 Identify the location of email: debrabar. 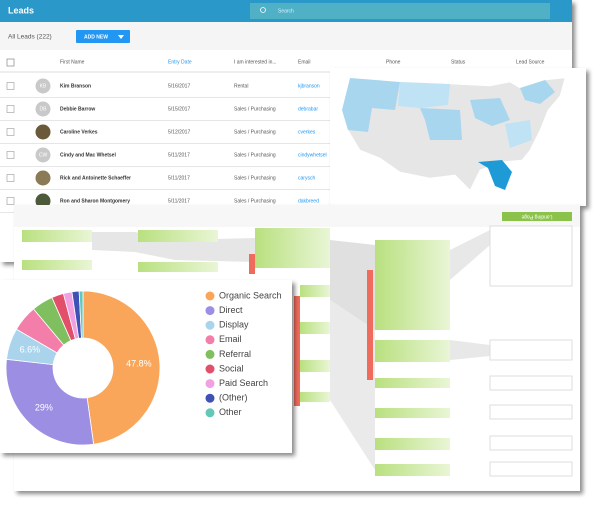
(308, 109).